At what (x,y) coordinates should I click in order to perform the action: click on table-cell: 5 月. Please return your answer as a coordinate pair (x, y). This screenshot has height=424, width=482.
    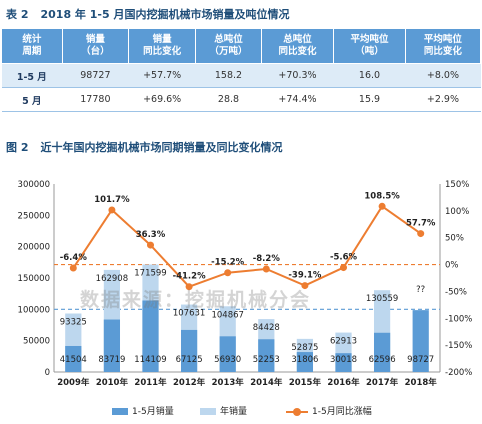
    Looking at the image, I should click on (32, 99).